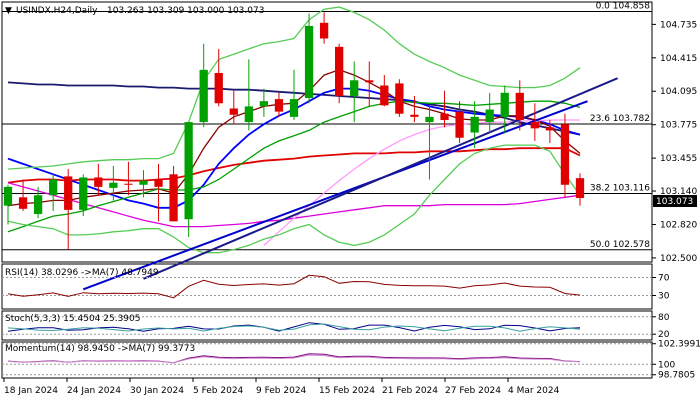 This screenshot has height=400, width=700. I want to click on date-label-7: 27 Feb 2024, so click(473, 391).